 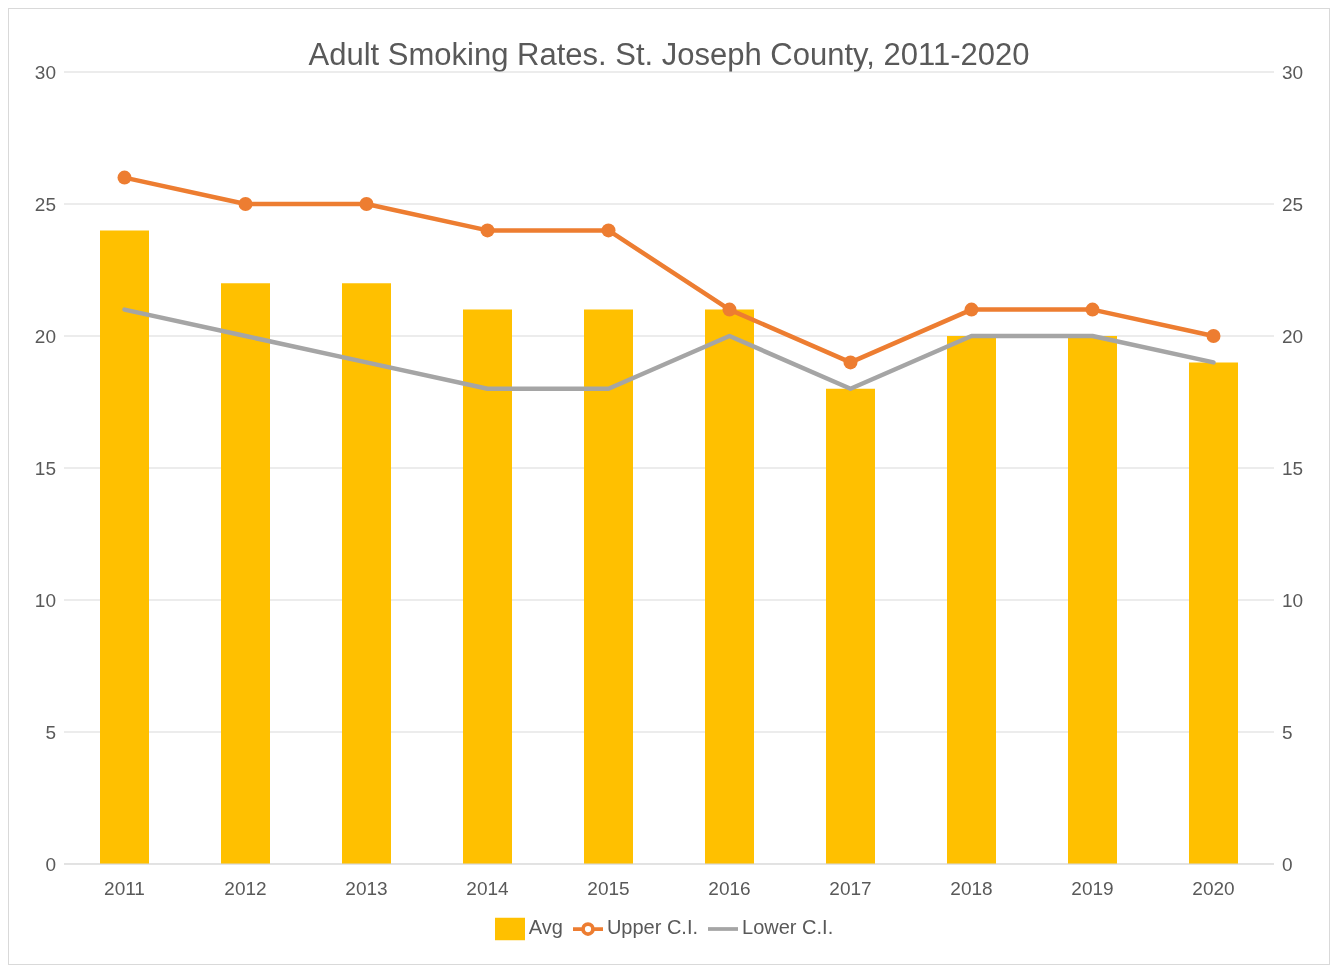 What do you see at coordinates (729, 889) in the screenshot?
I see `x-tick-label: 2016` at bounding box center [729, 889].